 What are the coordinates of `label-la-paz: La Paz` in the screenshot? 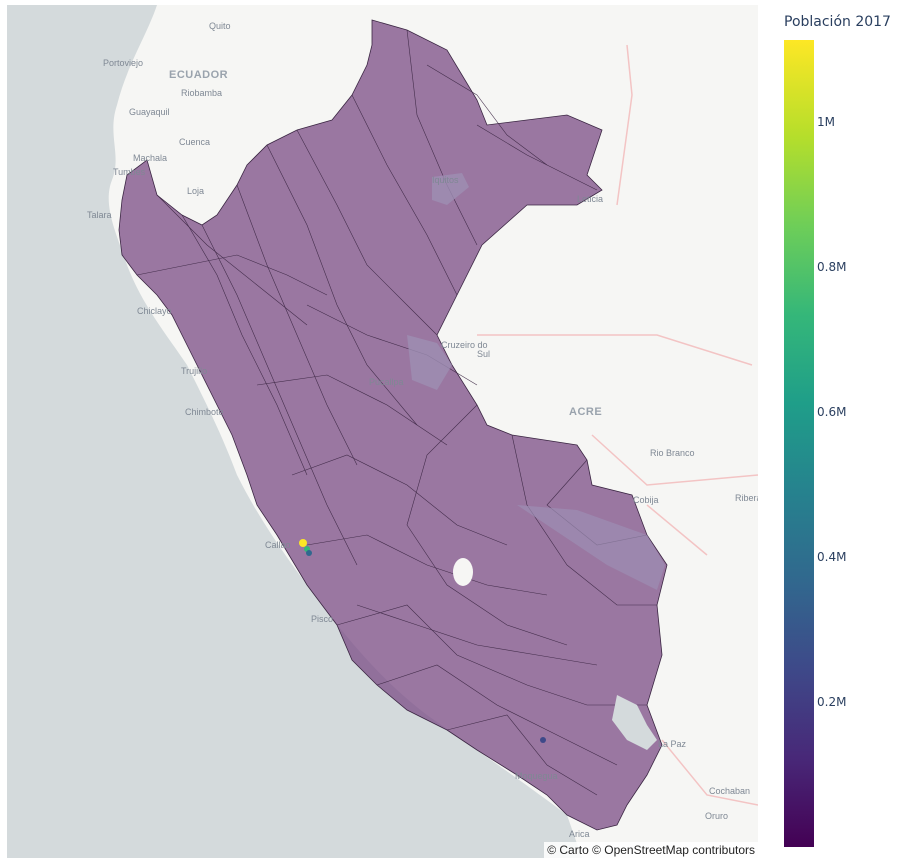 It's located at (672, 744).